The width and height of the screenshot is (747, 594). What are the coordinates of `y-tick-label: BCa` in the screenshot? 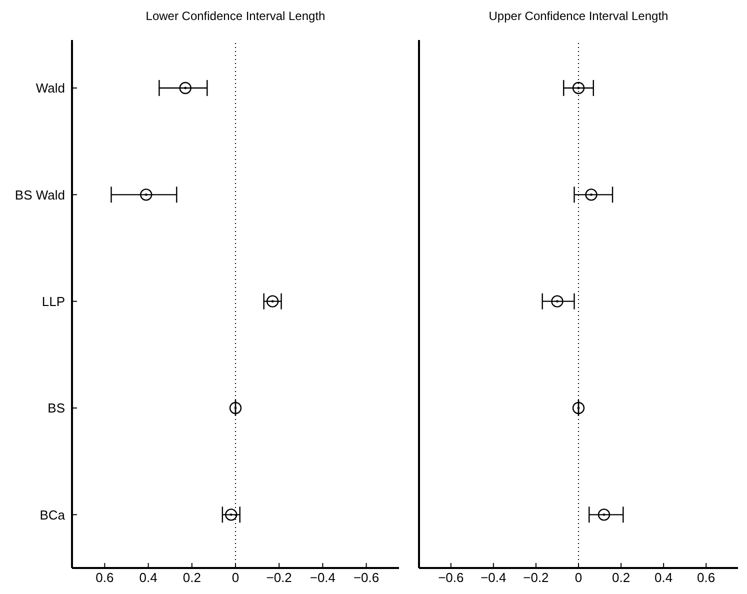 It's located at (53, 514).